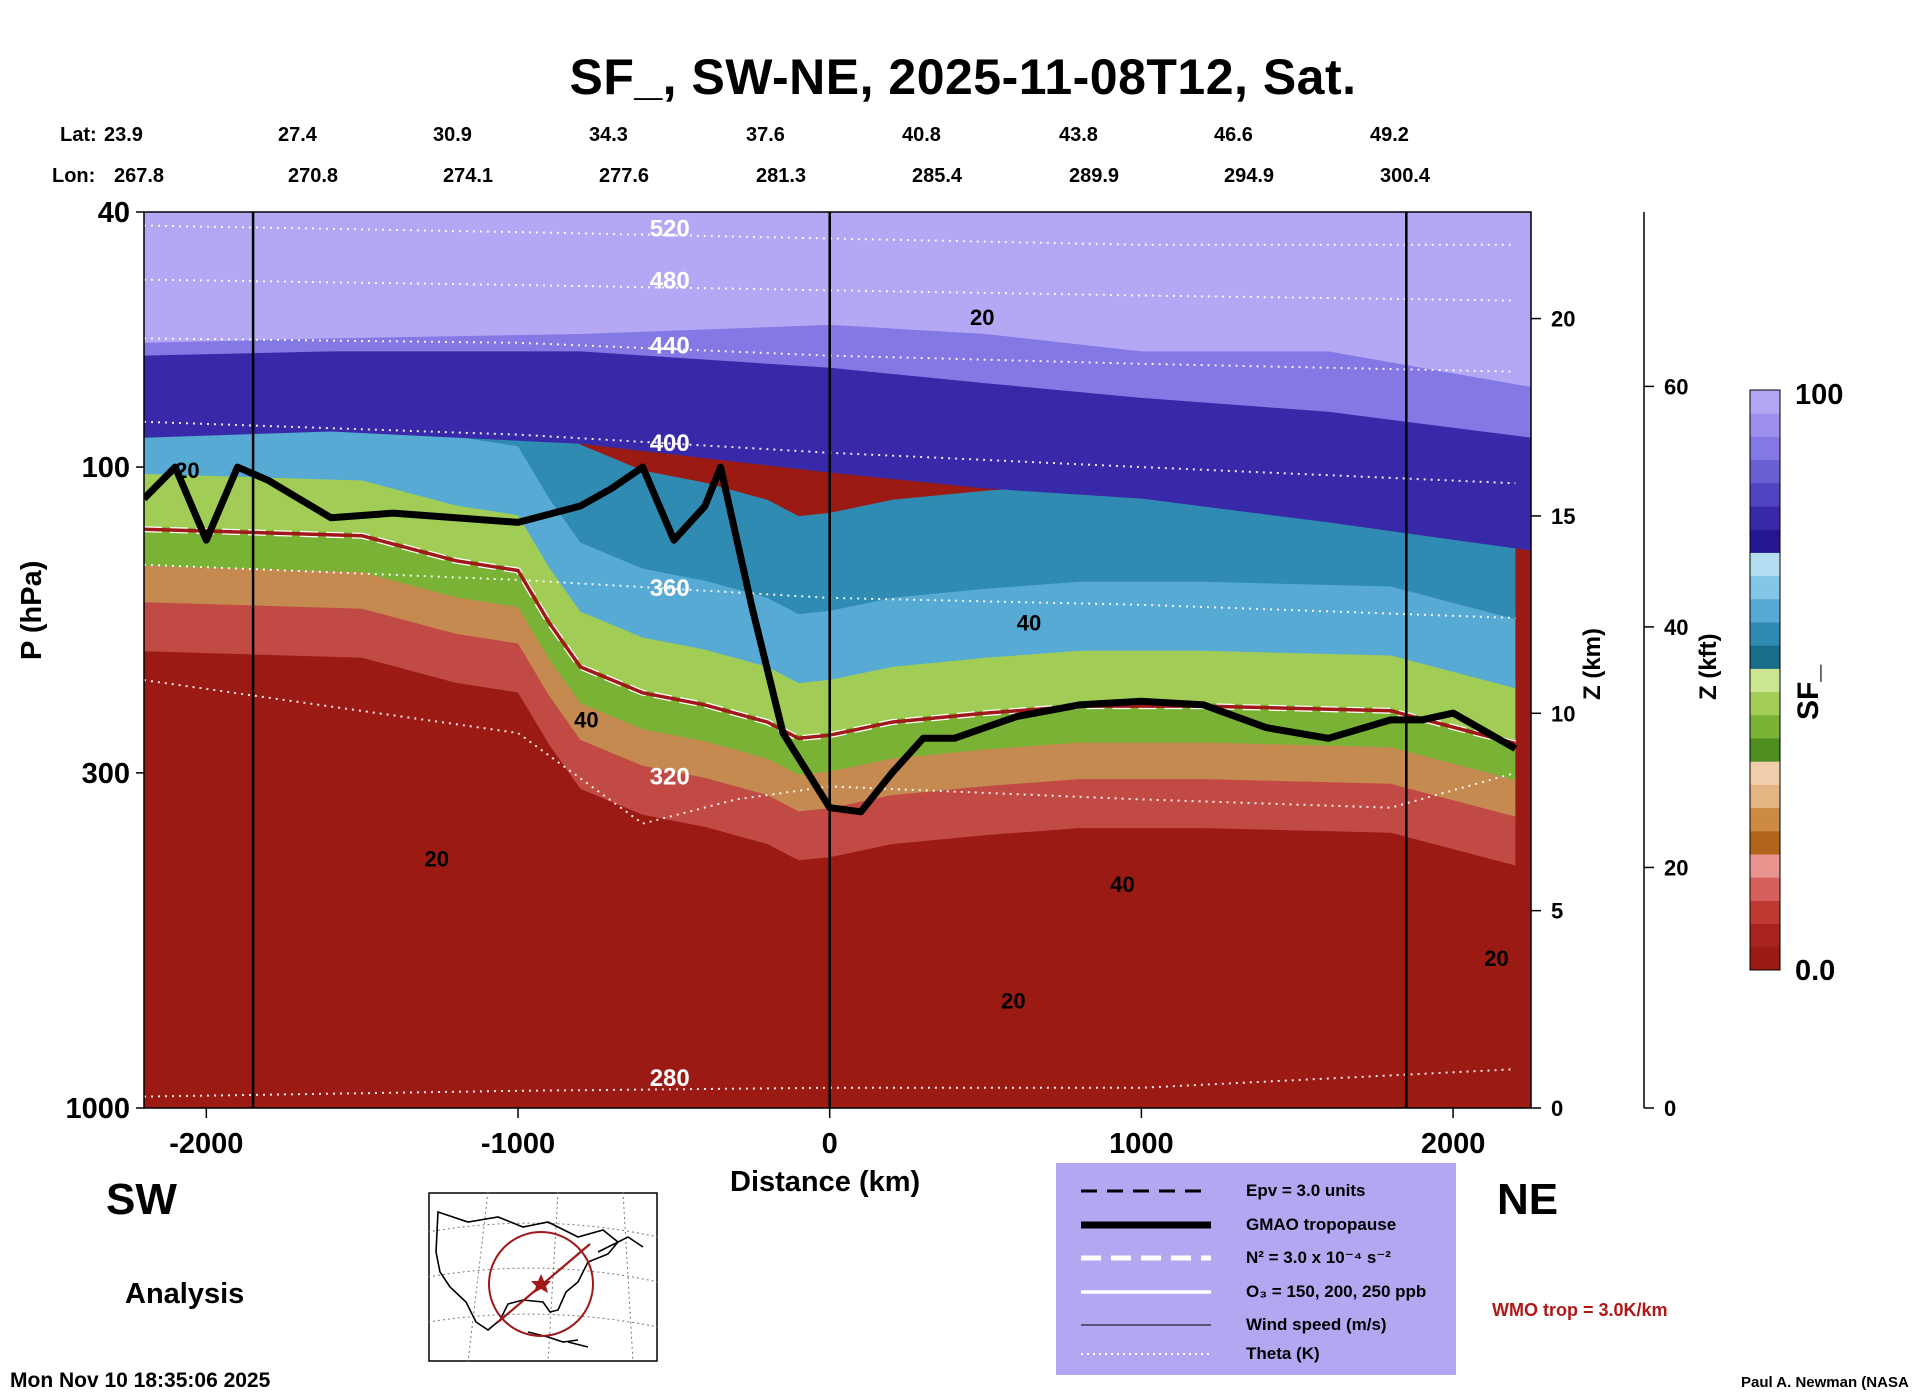 The image size is (1926, 1394). What do you see at coordinates (1094, 176) in the screenshot?
I see `lon-value: 289.9` at bounding box center [1094, 176].